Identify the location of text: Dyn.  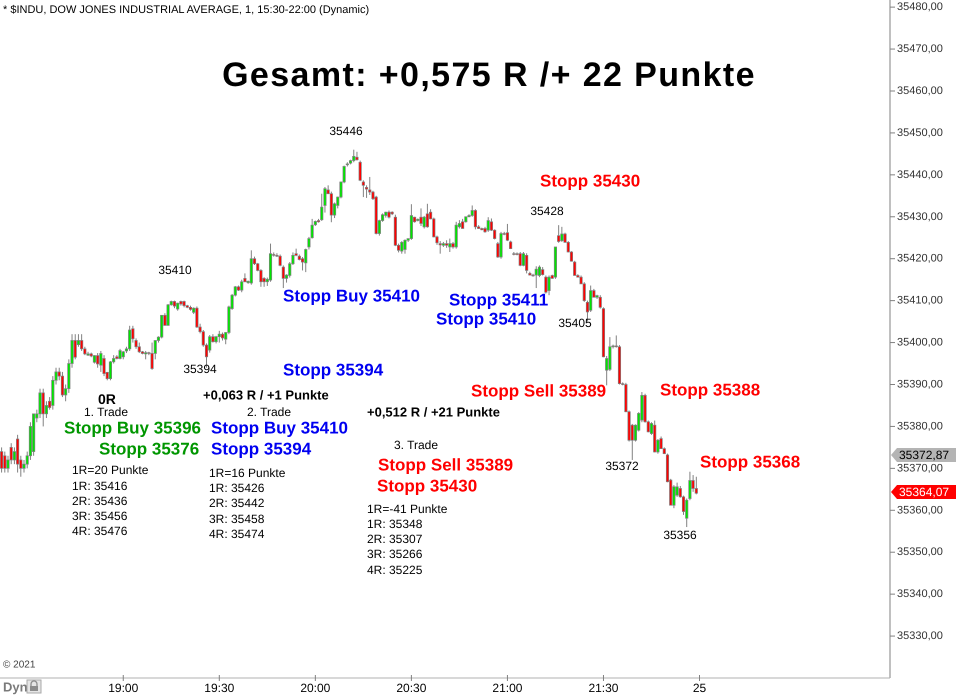
(15, 687).